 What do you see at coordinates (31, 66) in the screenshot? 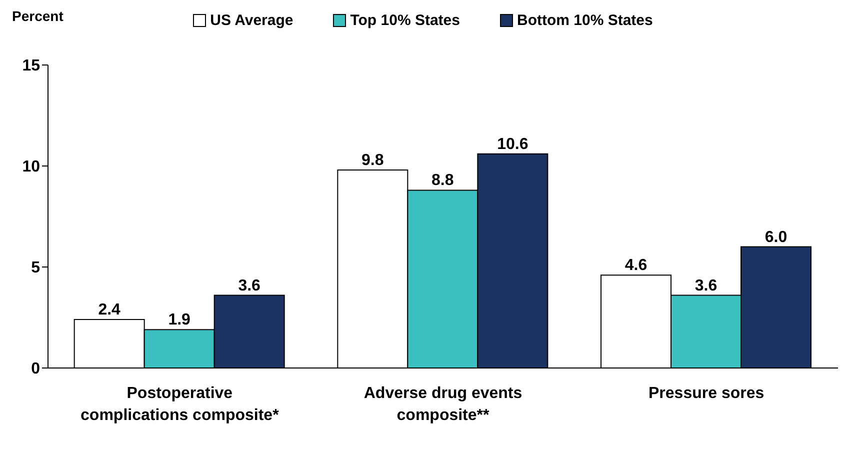
I see `y-tick-label: 15` at bounding box center [31, 66].